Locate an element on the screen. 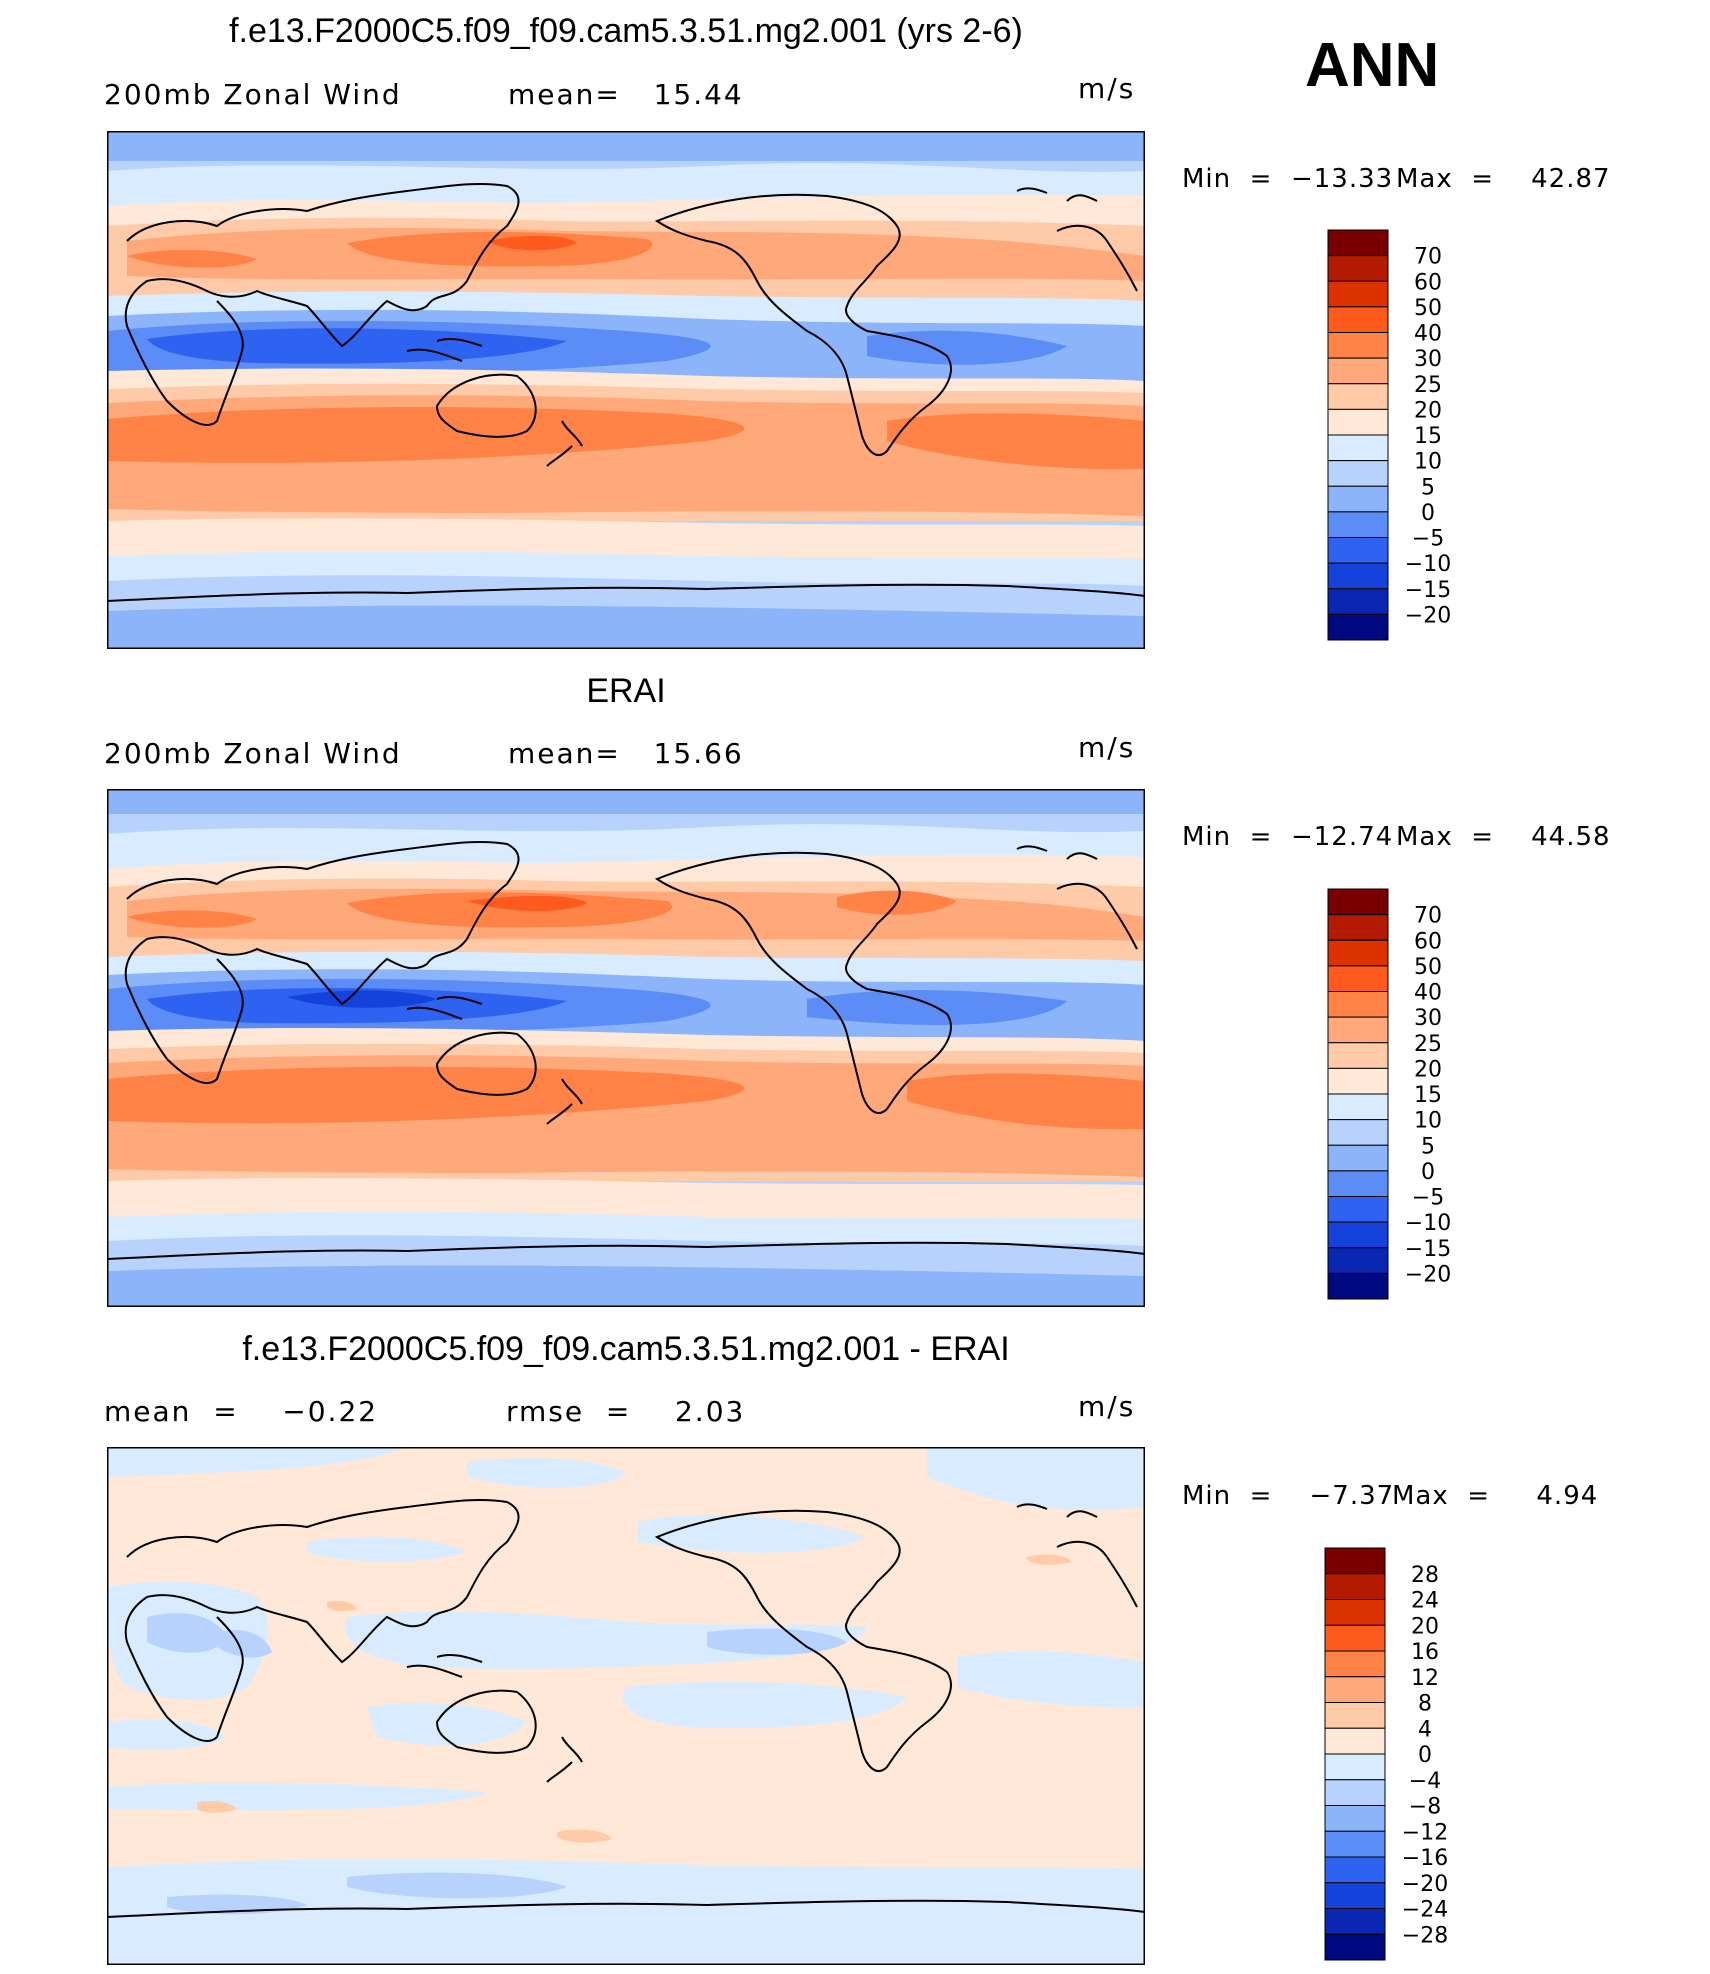 The image size is (1710, 1974). colorbar-tick-label: 25 is located at coordinates (1428, 1044).